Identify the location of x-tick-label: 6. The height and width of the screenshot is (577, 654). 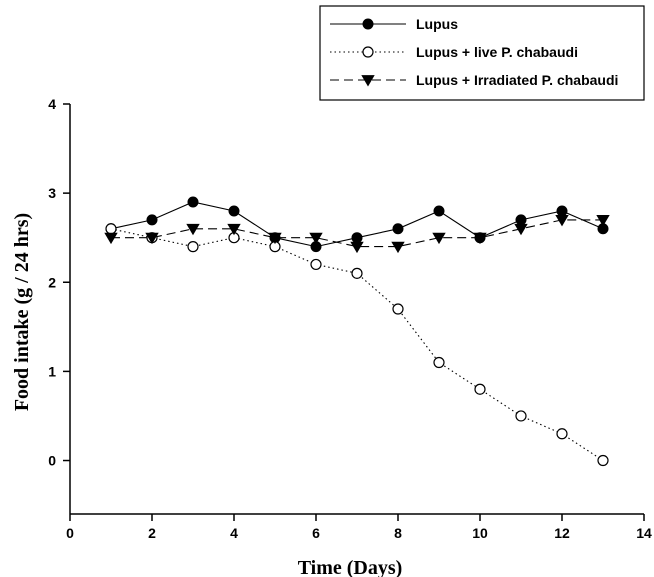
(316, 533).